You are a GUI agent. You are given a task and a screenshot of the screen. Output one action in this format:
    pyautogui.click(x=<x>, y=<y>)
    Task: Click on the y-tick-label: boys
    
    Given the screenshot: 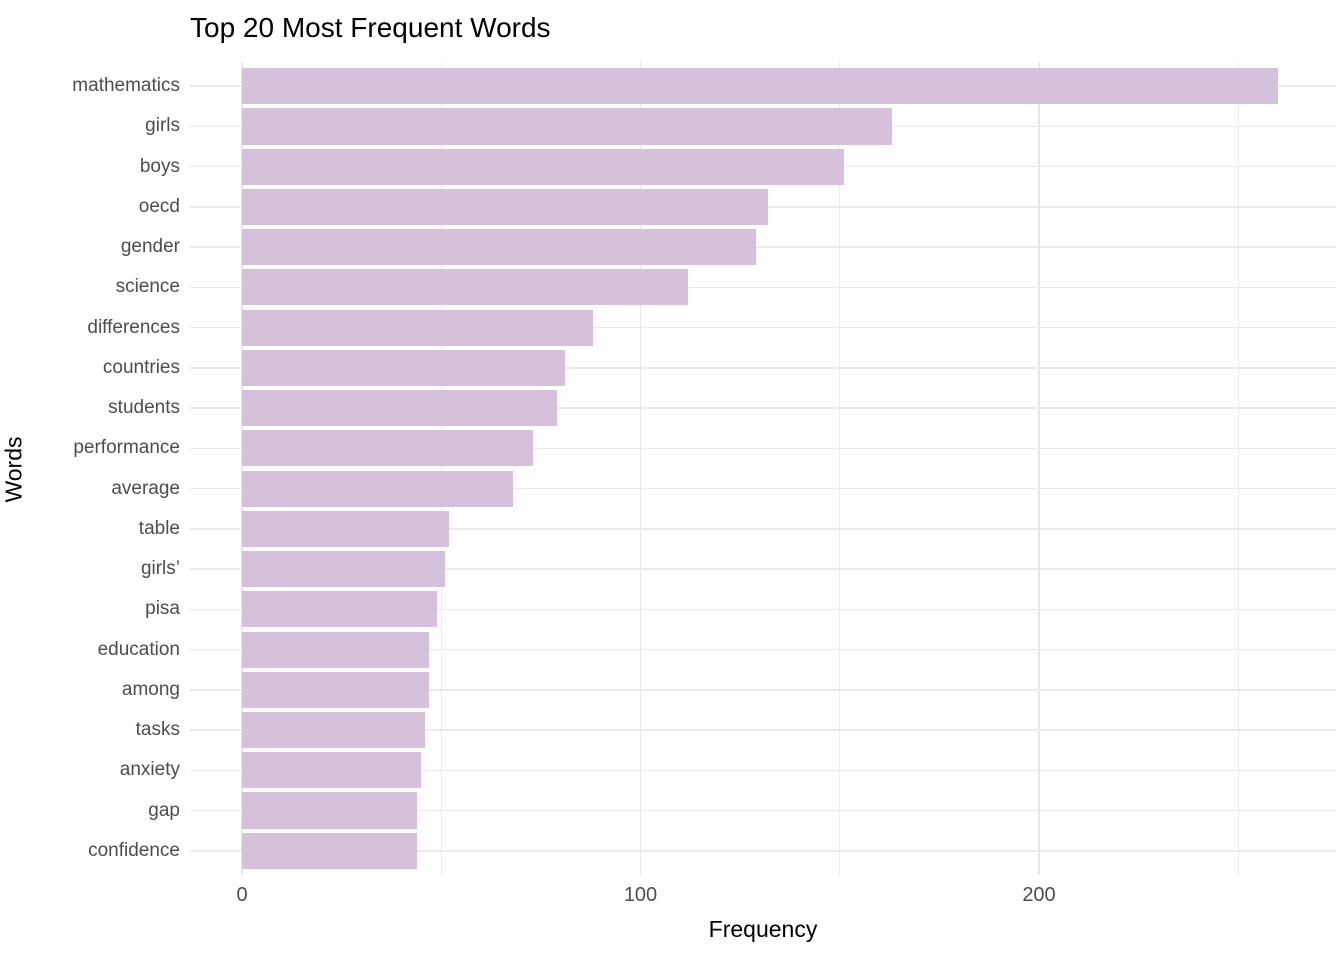 What is the action you would take?
    pyautogui.click(x=159, y=166)
    